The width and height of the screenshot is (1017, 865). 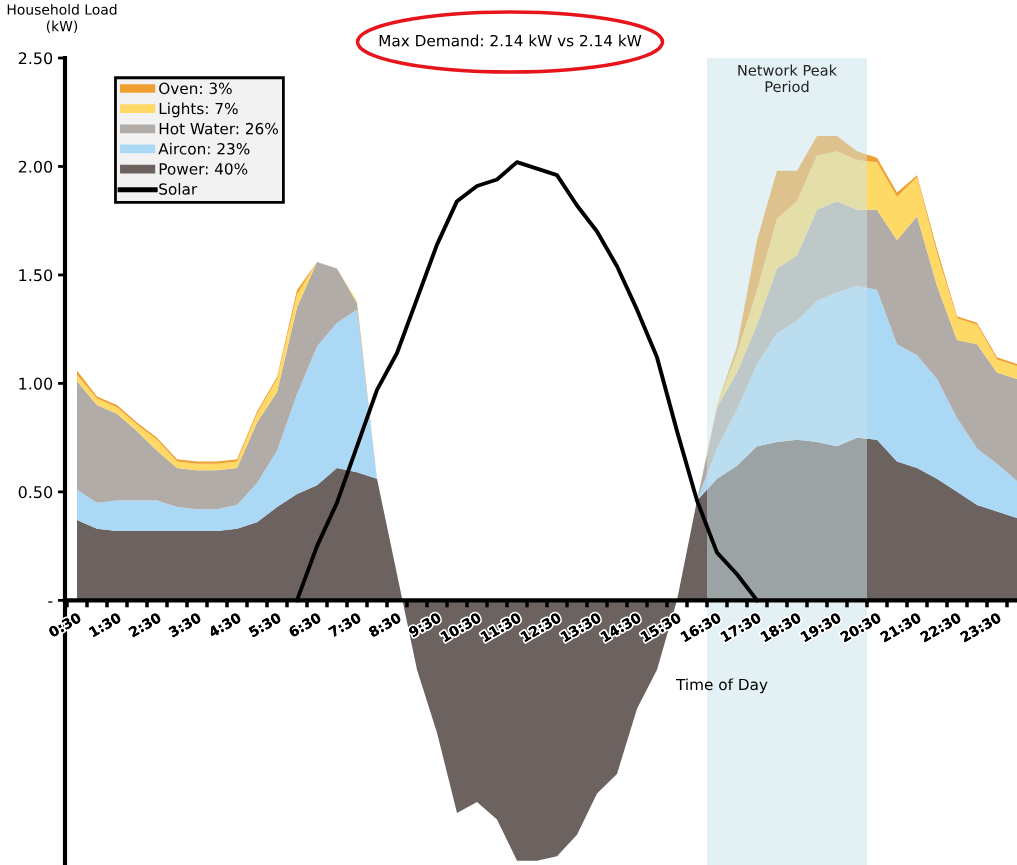 I want to click on y-tick-label: -, so click(x=50, y=602).